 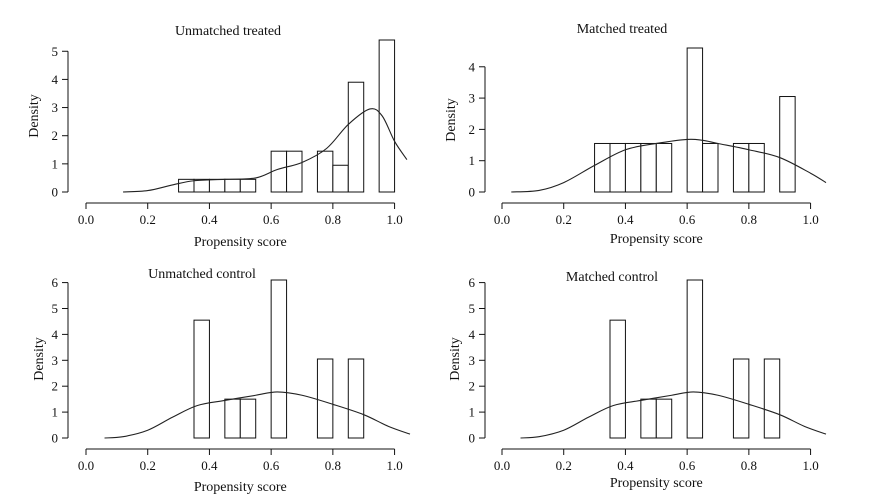 What do you see at coordinates (622, 29) in the screenshot?
I see `panel-title: Matched treated` at bounding box center [622, 29].